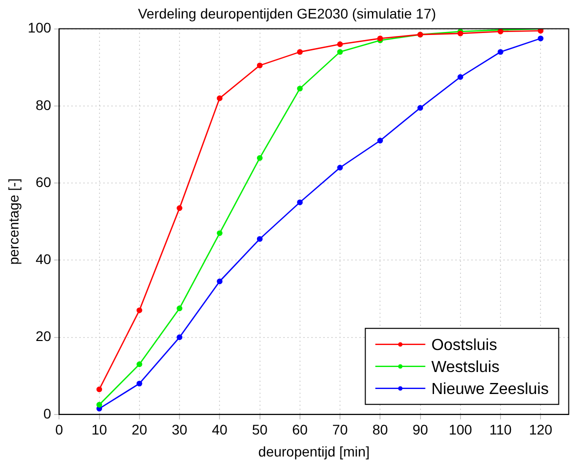  What do you see at coordinates (13, 221) in the screenshot?
I see `y-axis-title: percentage [-]` at bounding box center [13, 221].